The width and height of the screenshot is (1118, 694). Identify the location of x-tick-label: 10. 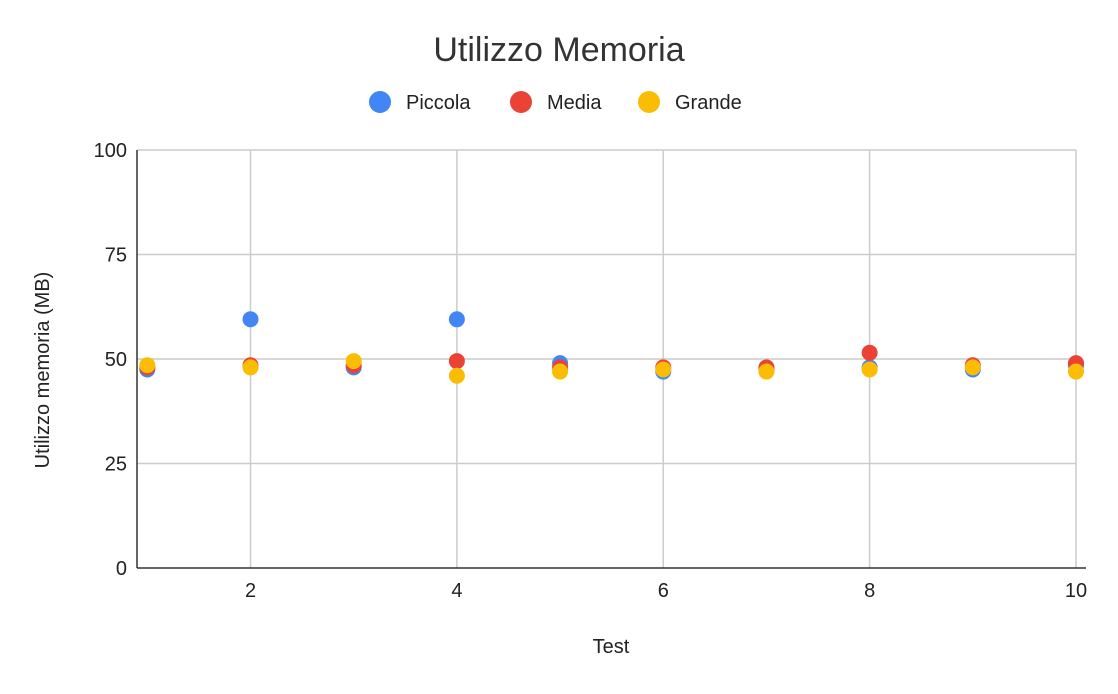
(1076, 591).